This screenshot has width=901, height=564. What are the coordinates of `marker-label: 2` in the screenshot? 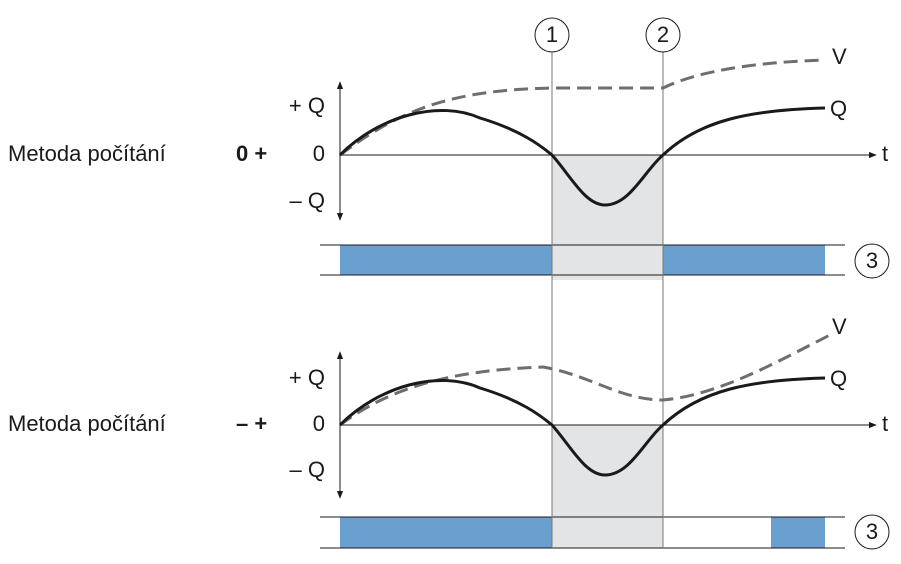 It's located at (663, 34).